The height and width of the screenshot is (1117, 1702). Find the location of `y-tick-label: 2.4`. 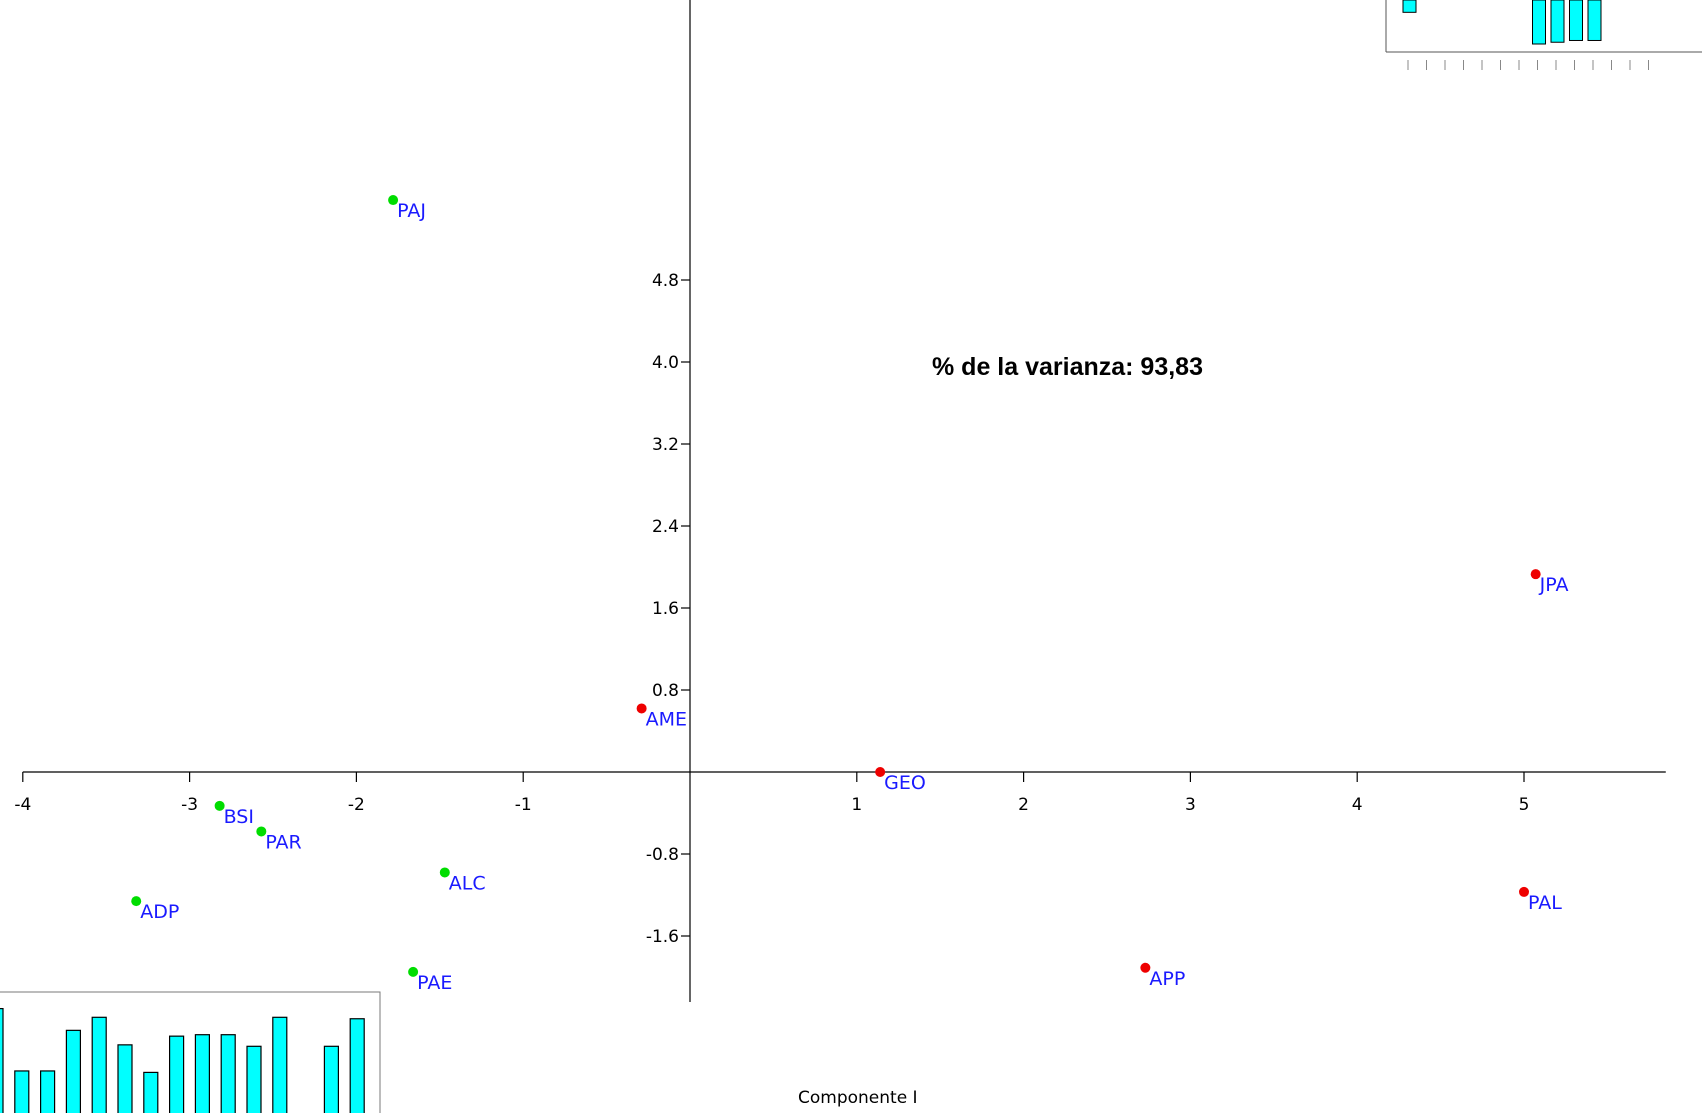

y-tick-label: 2.4 is located at coordinates (665, 527).